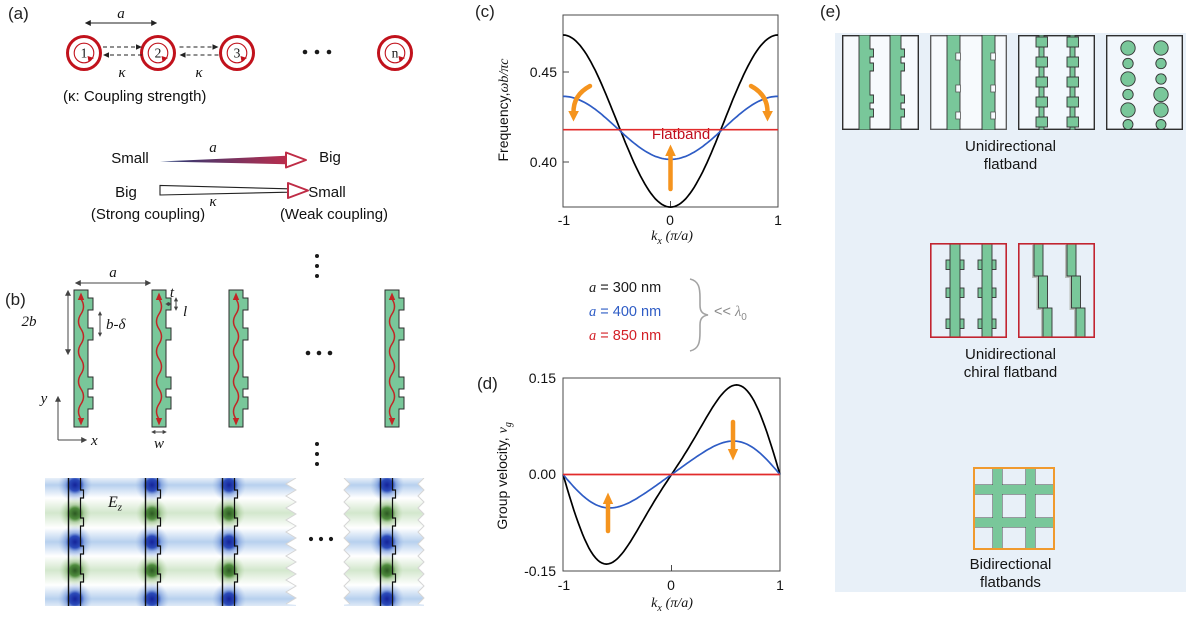  I want to click on c-ytick-045: 0.45, so click(543, 72).